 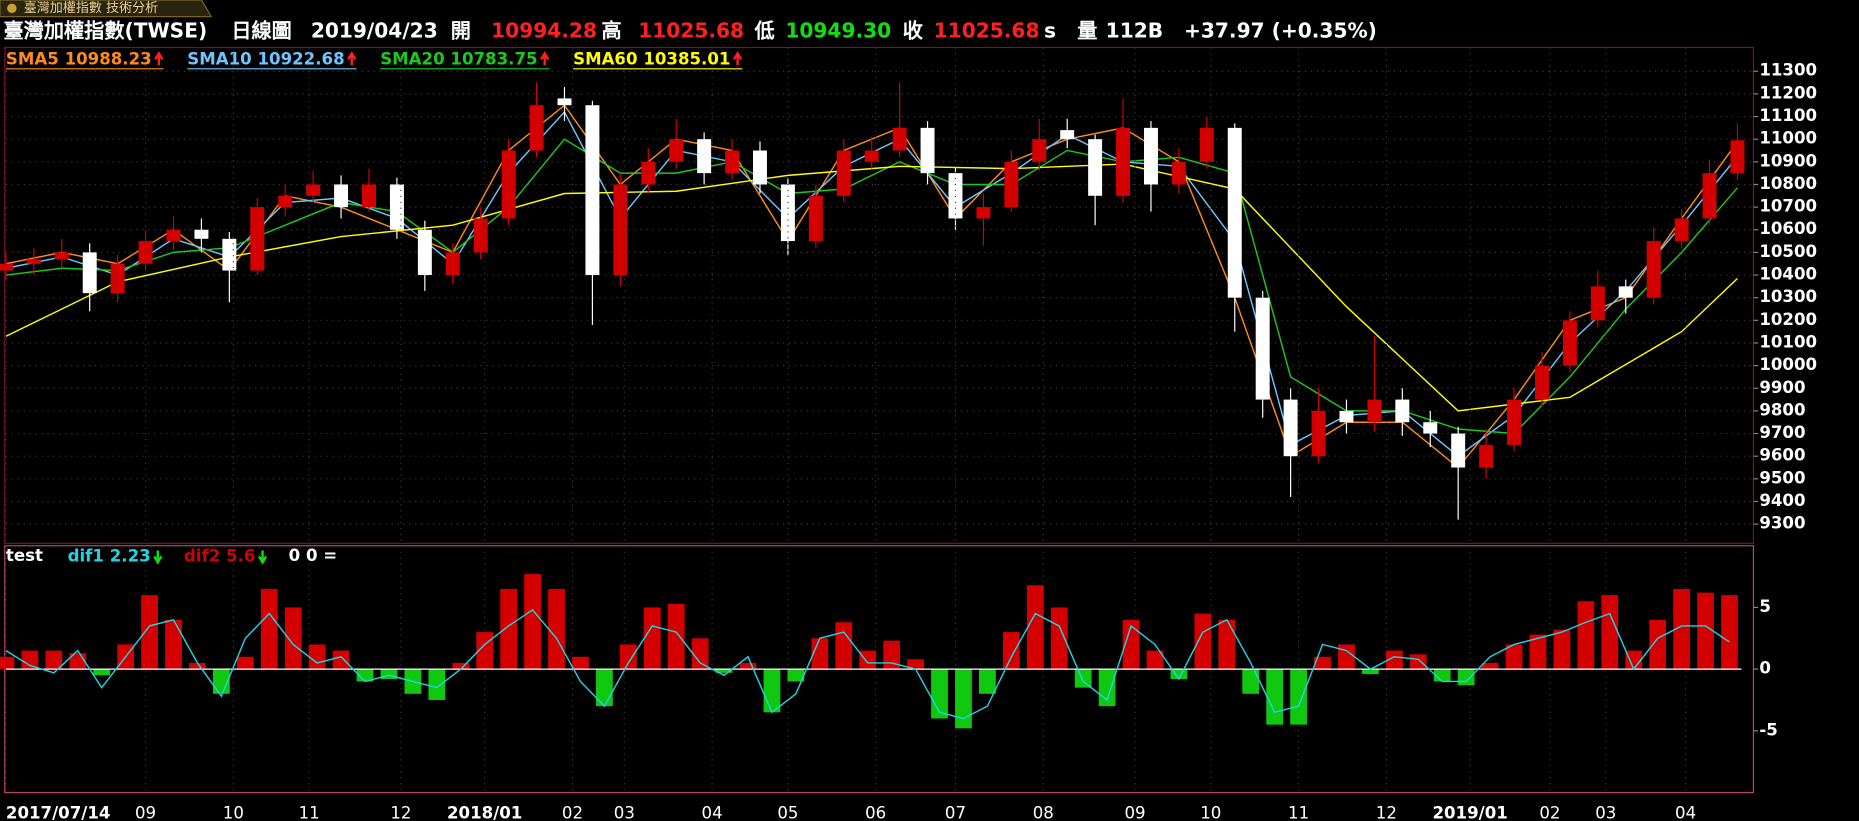 I want to click on y-tick-label: 9400, so click(x=1782, y=500).